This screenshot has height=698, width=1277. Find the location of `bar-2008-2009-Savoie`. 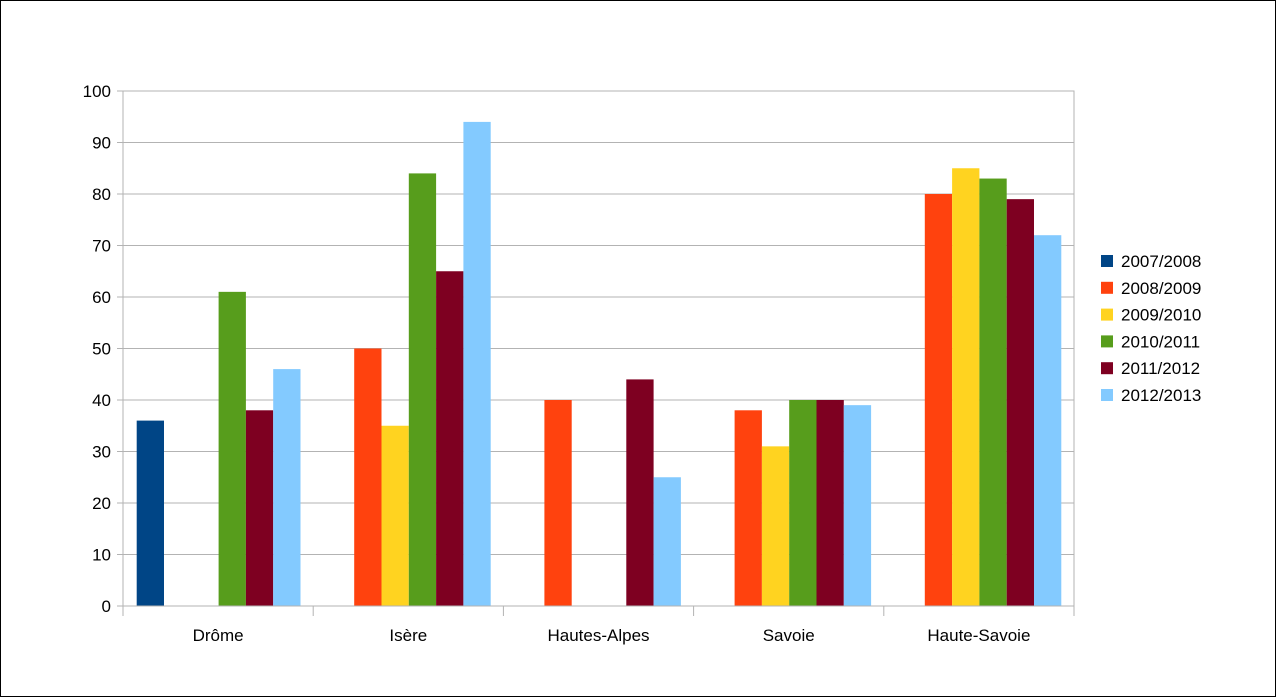

bar-2008-2009-Savoie is located at coordinates (748, 508).